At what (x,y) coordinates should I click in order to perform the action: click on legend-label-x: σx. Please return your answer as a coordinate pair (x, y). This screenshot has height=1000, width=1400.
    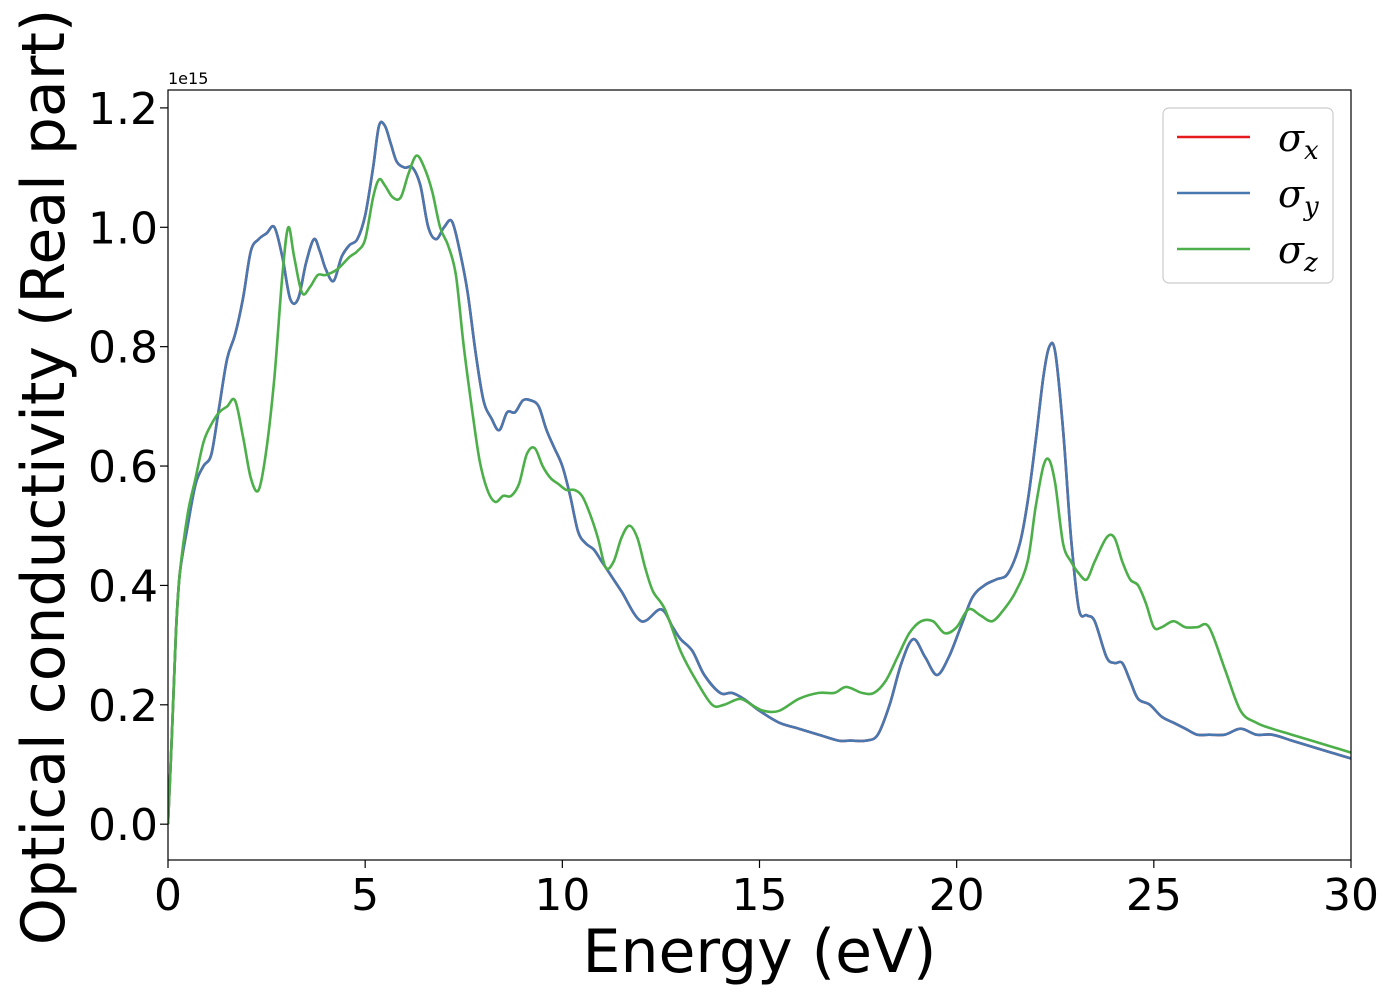
    Looking at the image, I should click on (1298, 141).